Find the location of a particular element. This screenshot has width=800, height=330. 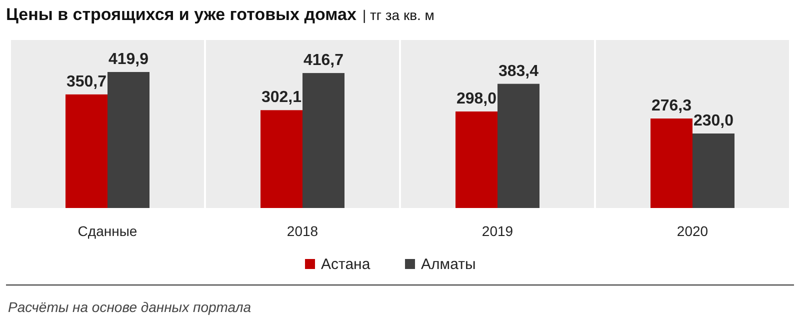

data-label: 276,3 is located at coordinates (671, 106).